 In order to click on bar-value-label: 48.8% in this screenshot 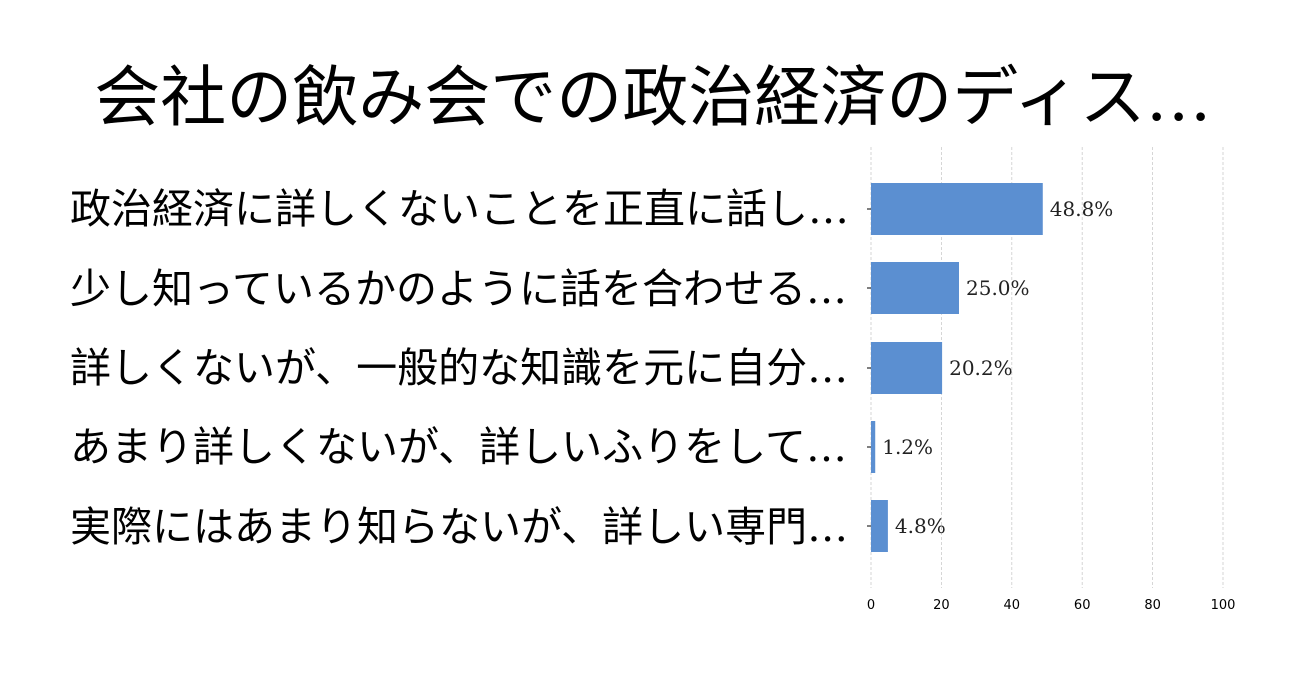, I will do `click(1082, 209)`.